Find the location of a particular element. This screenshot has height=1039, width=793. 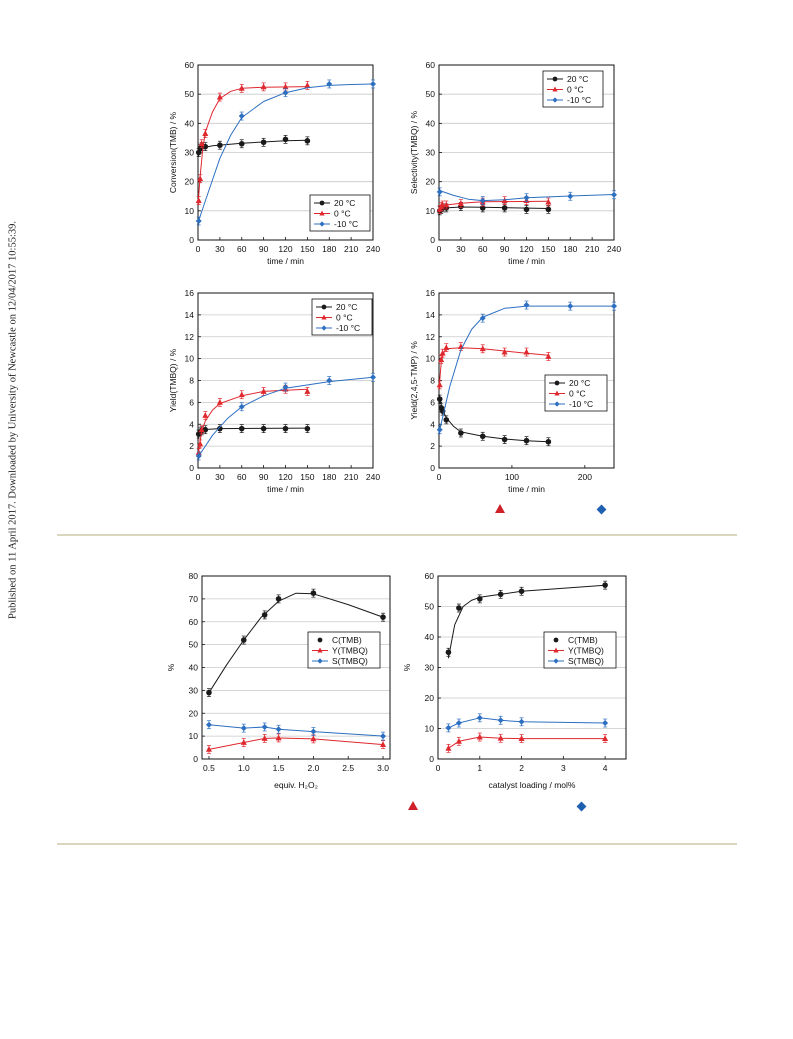

x-tick-label: 3.0 is located at coordinates (383, 768).